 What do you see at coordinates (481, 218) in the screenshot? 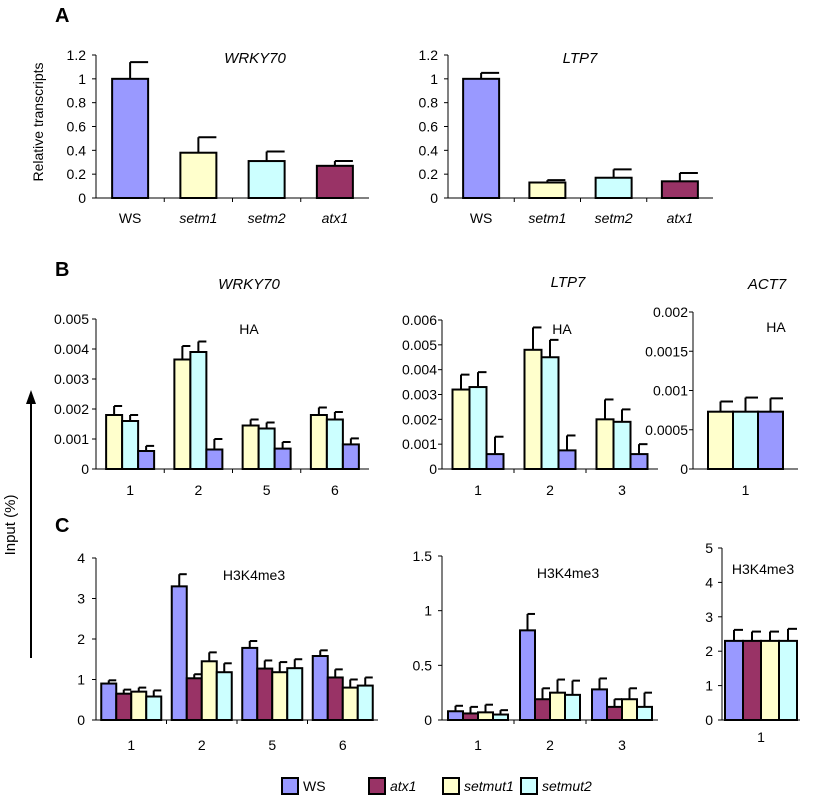
I see `x-tick-label: WS` at bounding box center [481, 218].